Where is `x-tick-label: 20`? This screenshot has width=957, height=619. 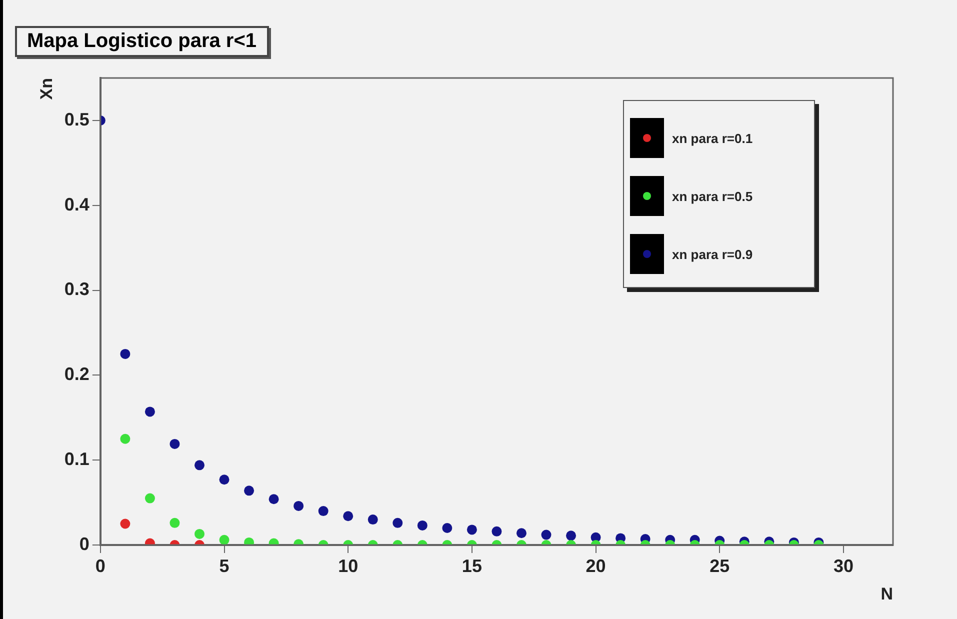 x-tick-label: 20 is located at coordinates (596, 566).